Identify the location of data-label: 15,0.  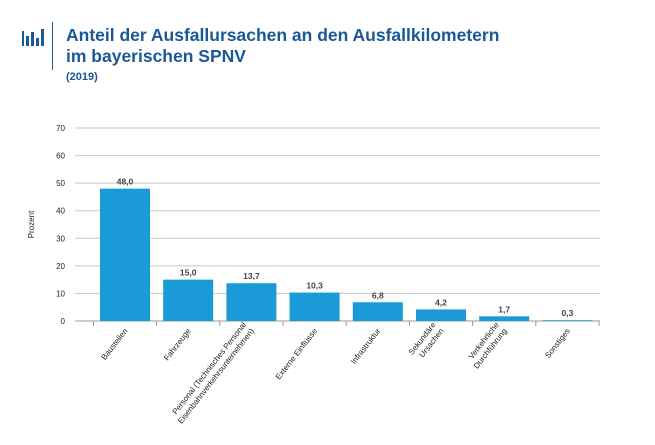
(188, 273).